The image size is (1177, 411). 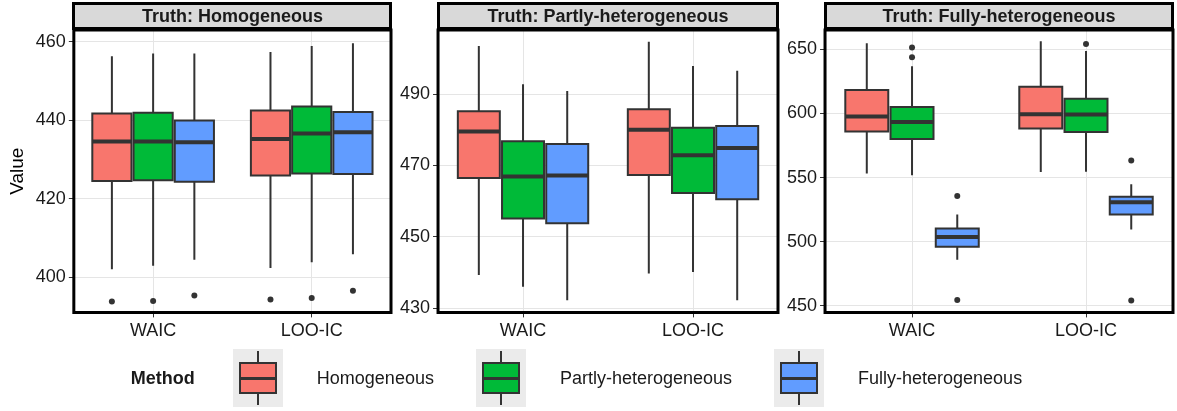 What do you see at coordinates (375, 378) in the screenshot?
I see `legend-label: Homogeneous` at bounding box center [375, 378].